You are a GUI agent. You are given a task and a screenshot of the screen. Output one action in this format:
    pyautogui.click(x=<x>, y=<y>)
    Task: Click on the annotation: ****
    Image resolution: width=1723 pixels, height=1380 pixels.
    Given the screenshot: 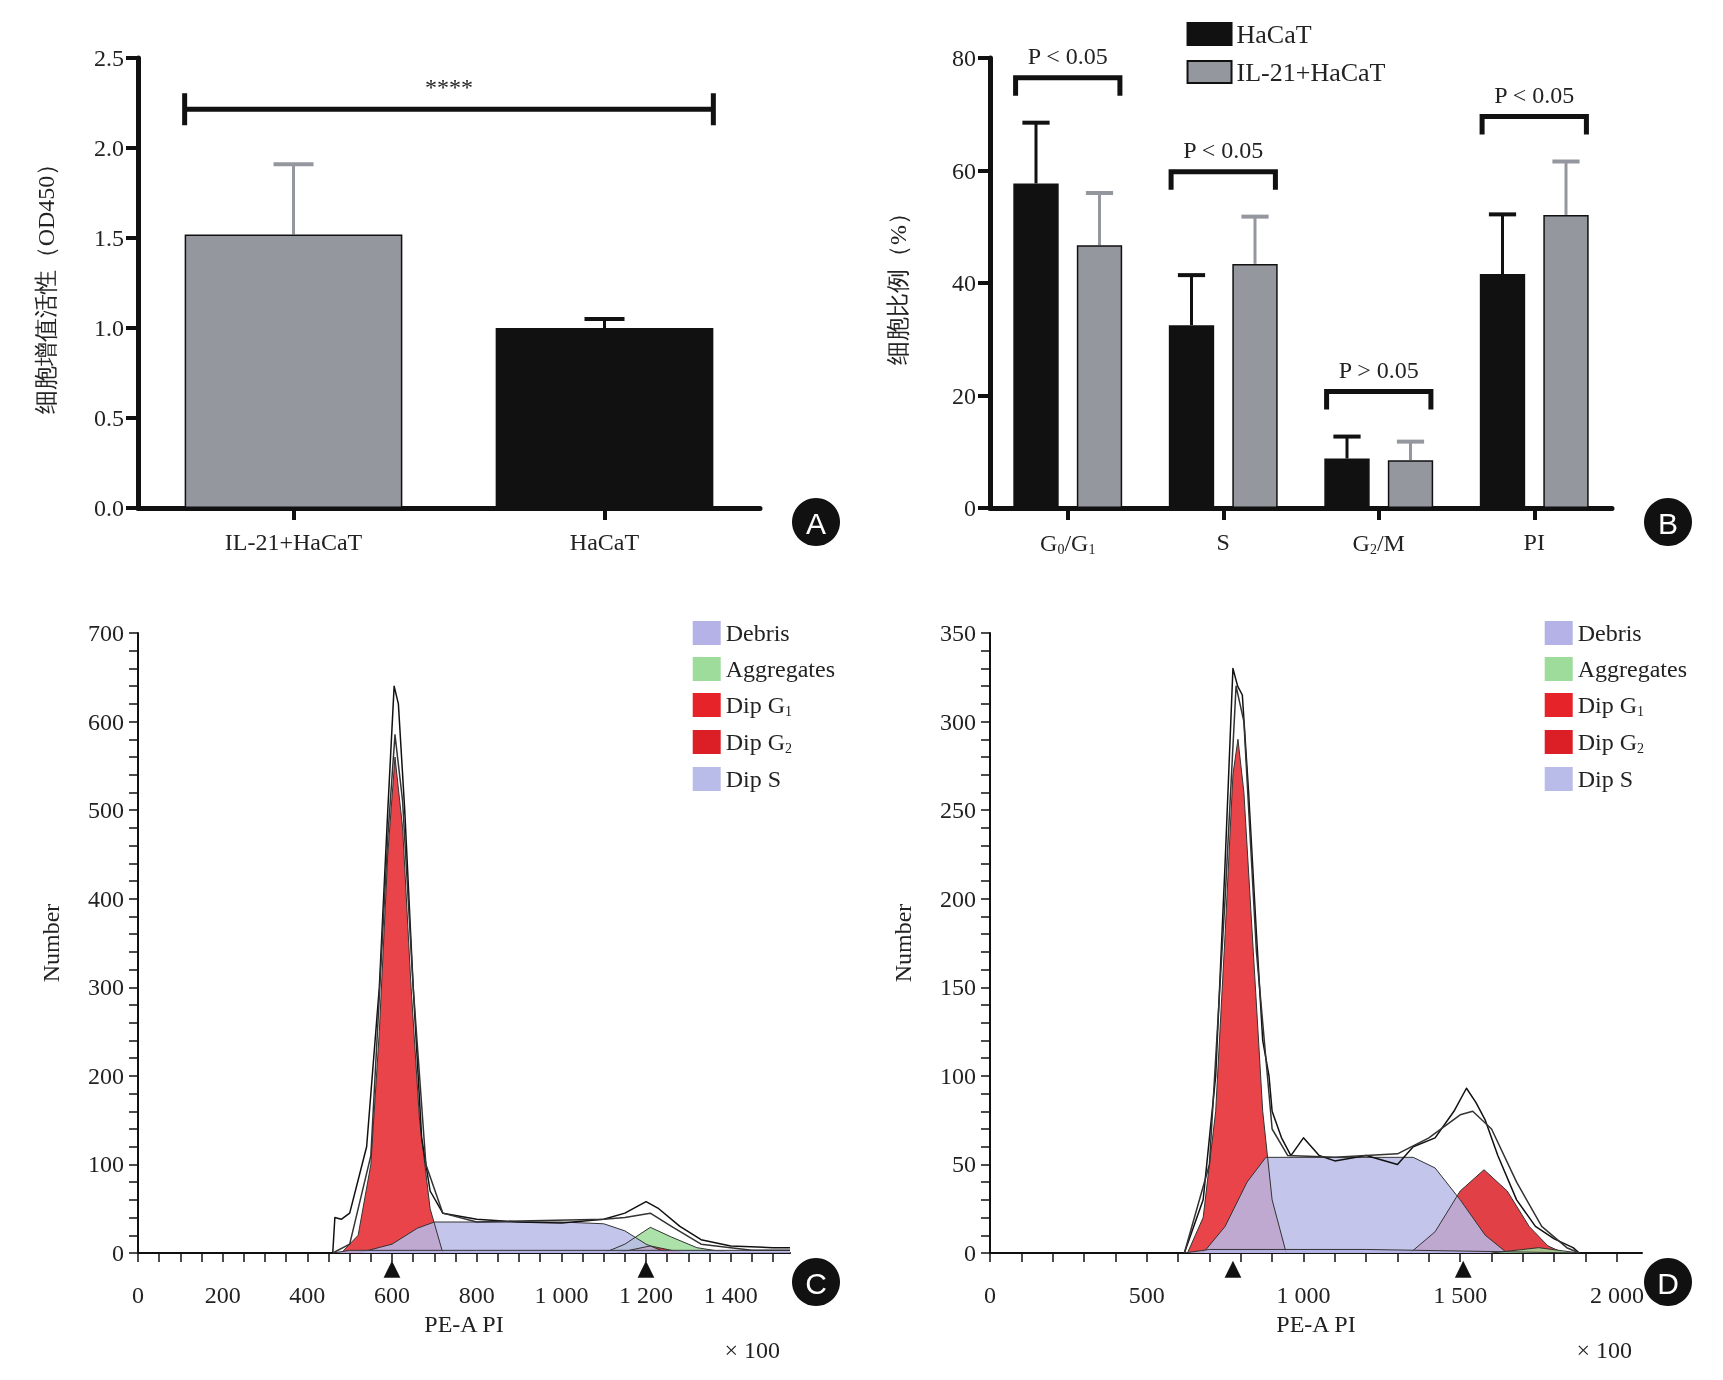 What is the action you would take?
    pyautogui.click(x=449, y=87)
    